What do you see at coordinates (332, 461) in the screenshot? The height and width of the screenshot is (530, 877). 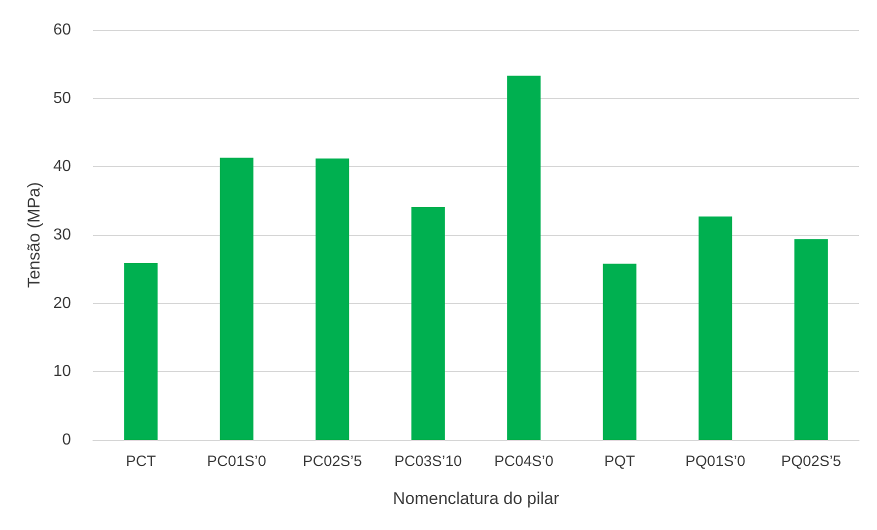 I see `x-tick-label: PC02S’5` at bounding box center [332, 461].